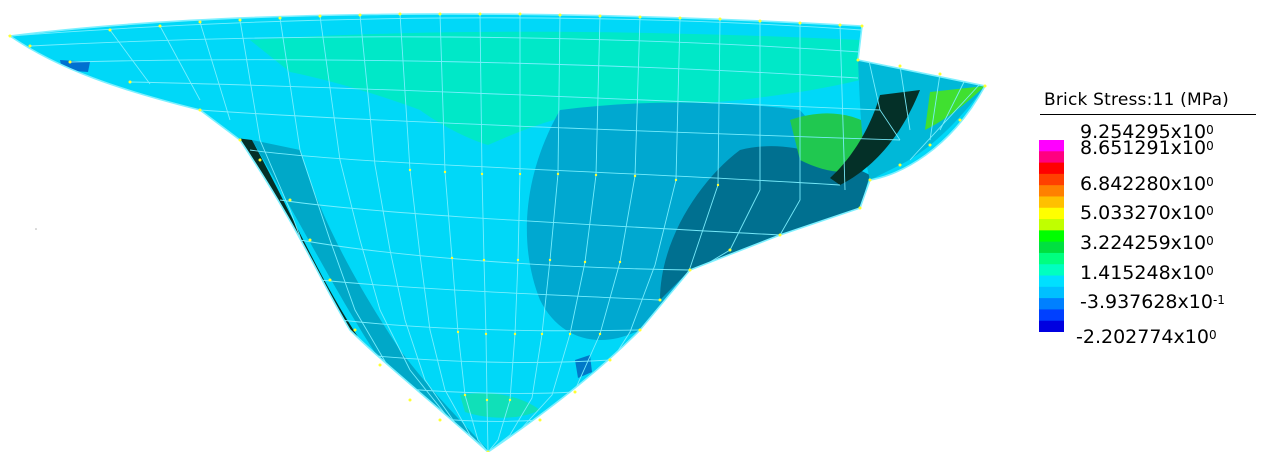  Describe the element at coordinates (1147, 273) in the screenshot. I see `legend-label-6: 1.415248x100` at that location.